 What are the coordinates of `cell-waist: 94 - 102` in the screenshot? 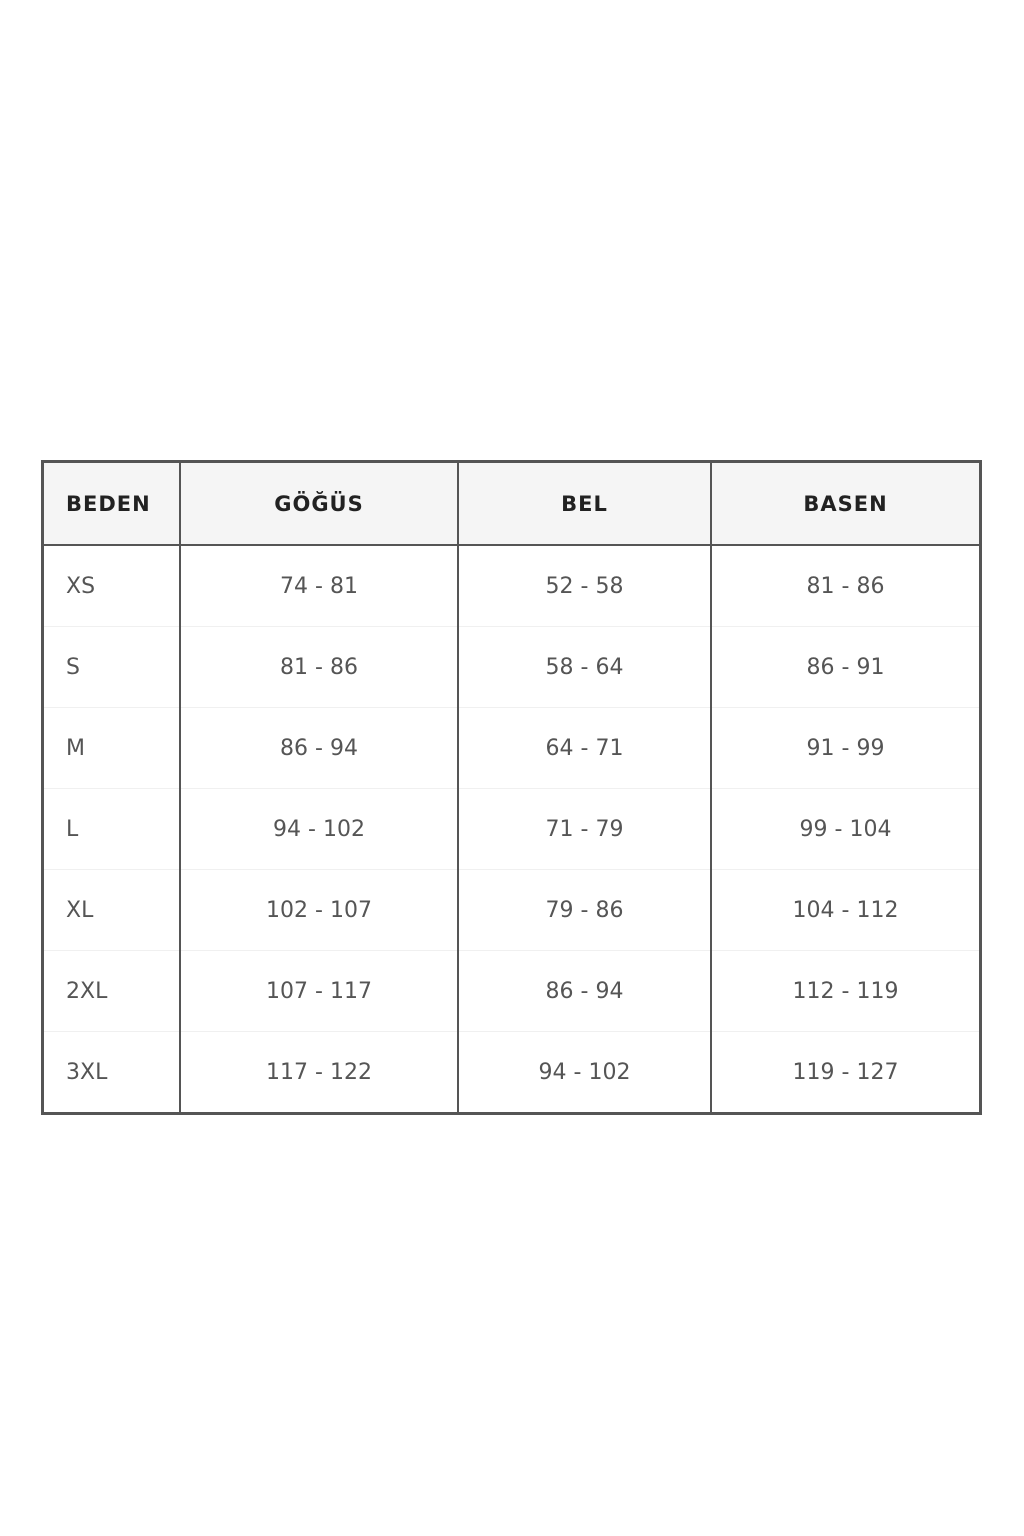 It's located at (584, 1072).